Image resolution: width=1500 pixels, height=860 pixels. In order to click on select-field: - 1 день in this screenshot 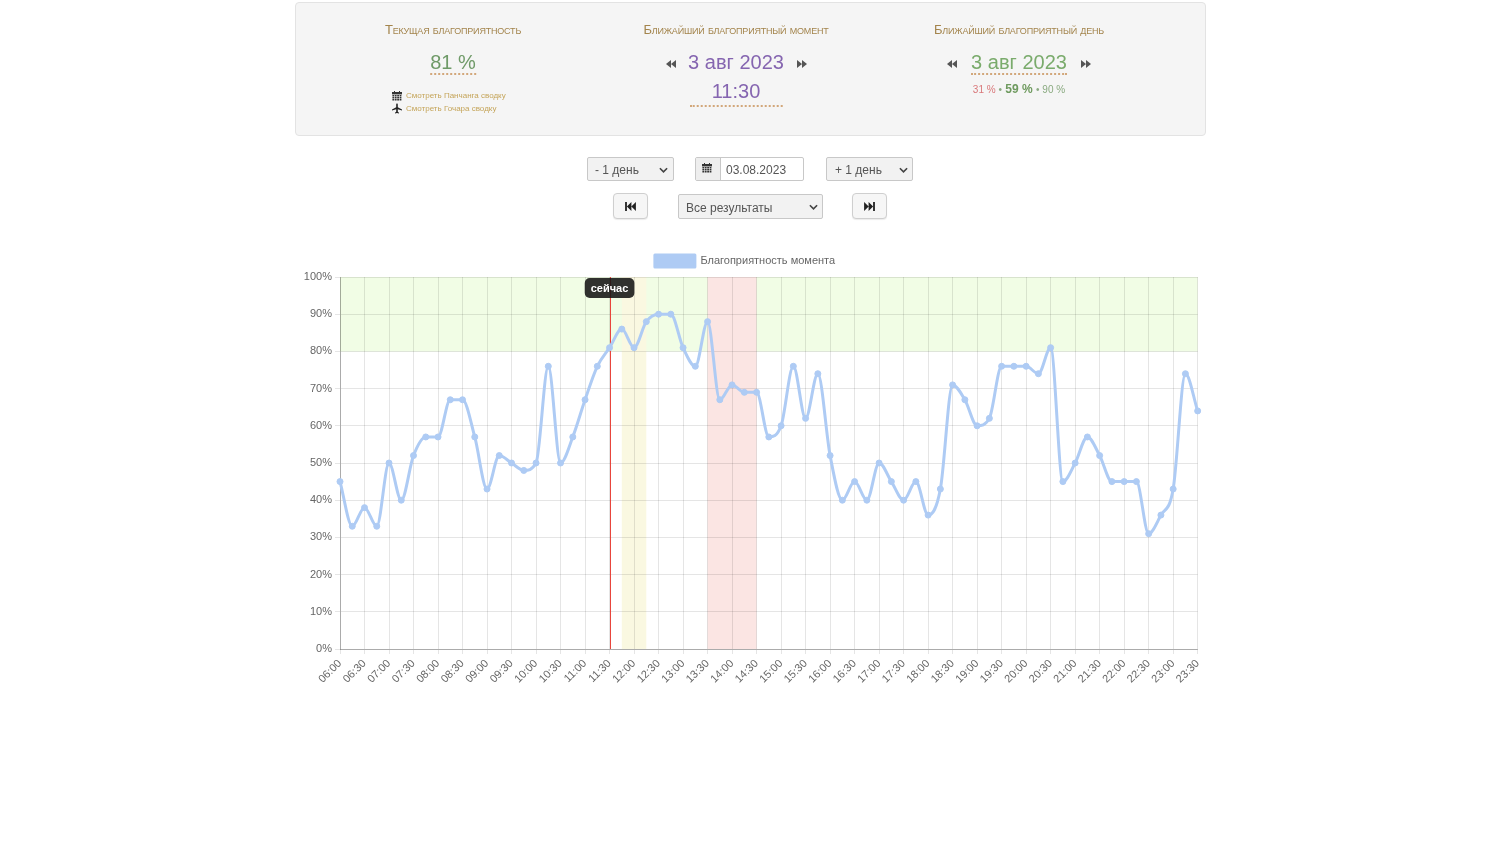, I will do `click(630, 169)`.